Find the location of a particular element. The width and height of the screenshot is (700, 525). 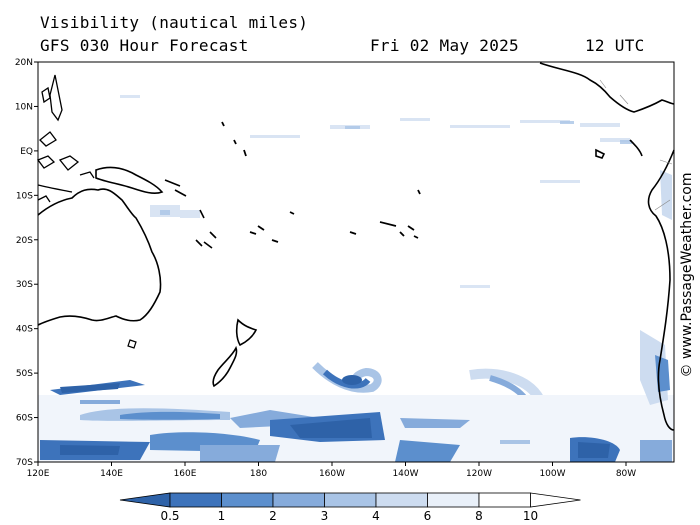

colorbar-label: 8 is located at coordinates (479, 516).